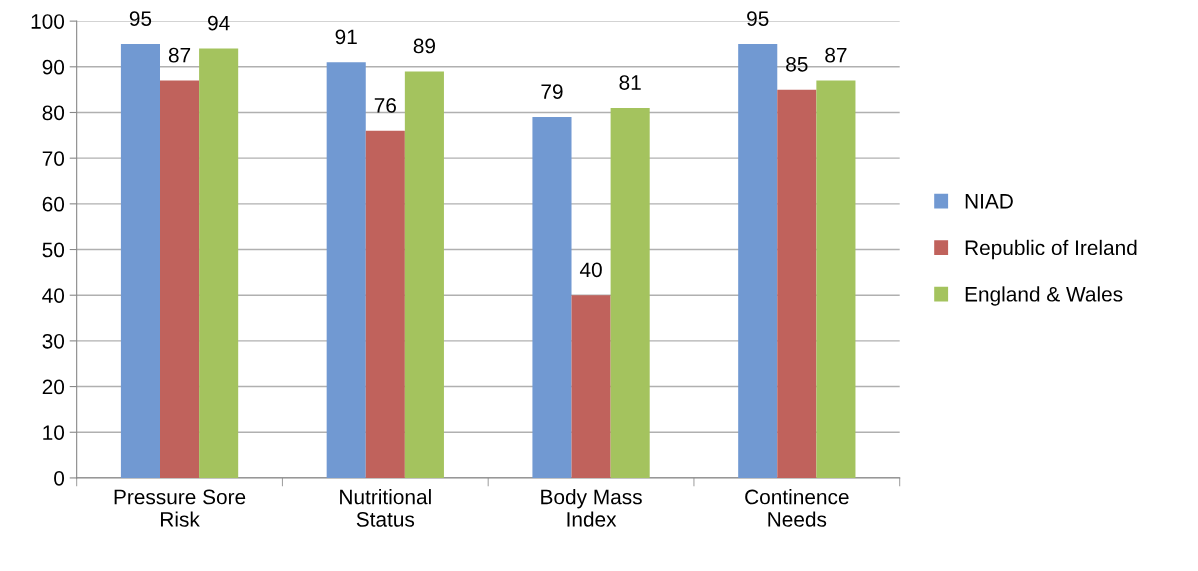  What do you see at coordinates (424, 46) in the screenshot?
I see `data-label: 89` at bounding box center [424, 46].